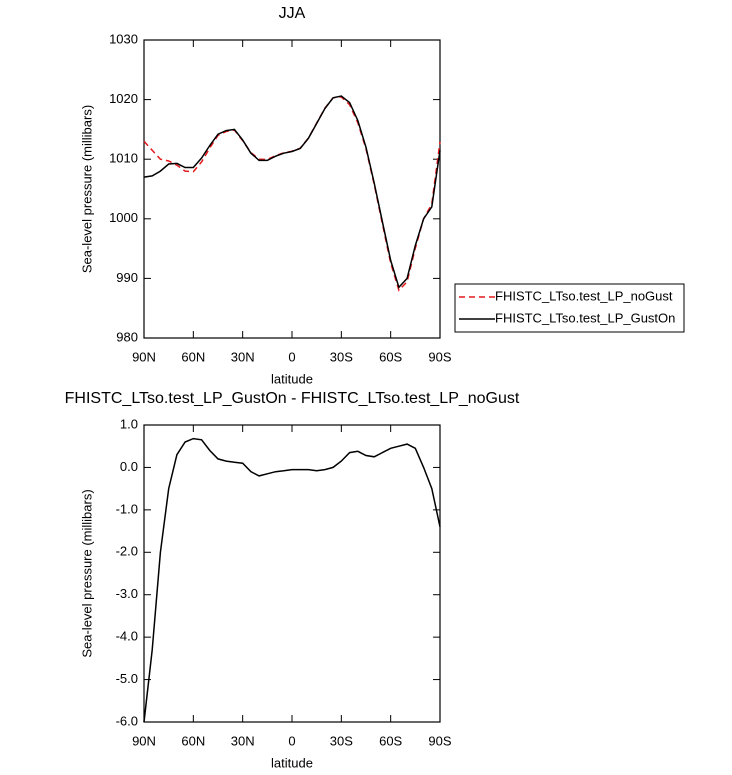 This screenshot has width=732, height=775. I want to click on legend-label: FHISTC_LTso.test_LP_noGust, so click(584, 295).